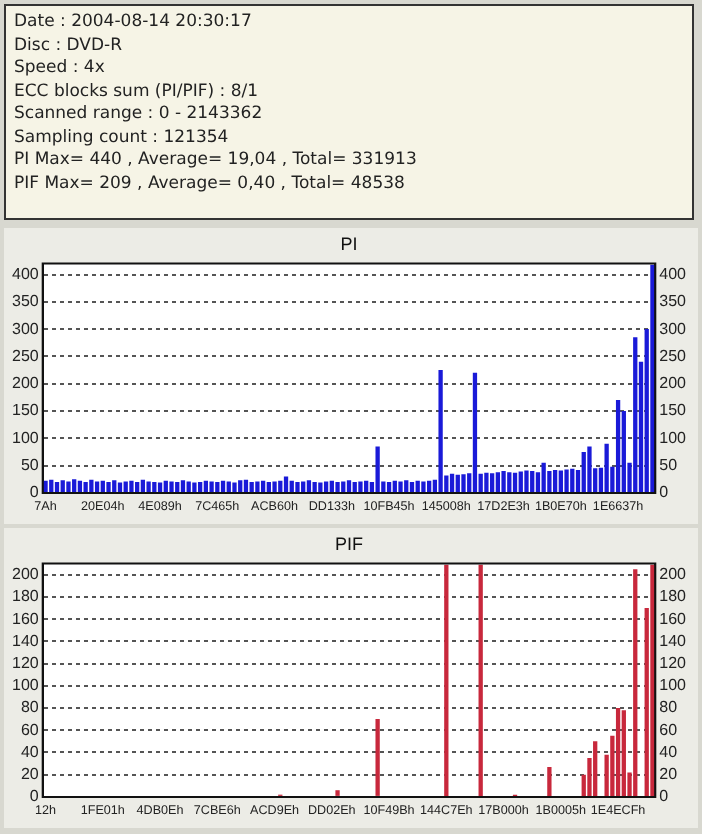  I want to click on y2-tick-label: 180, so click(673, 596).